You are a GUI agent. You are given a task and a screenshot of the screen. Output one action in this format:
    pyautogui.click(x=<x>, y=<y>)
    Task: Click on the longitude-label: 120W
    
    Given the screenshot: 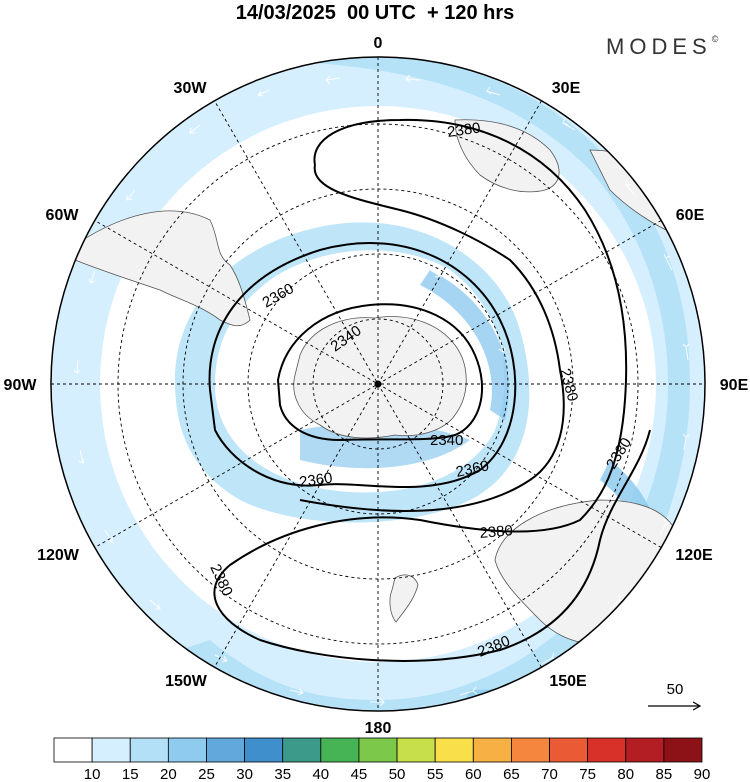 What is the action you would take?
    pyautogui.click(x=58, y=555)
    